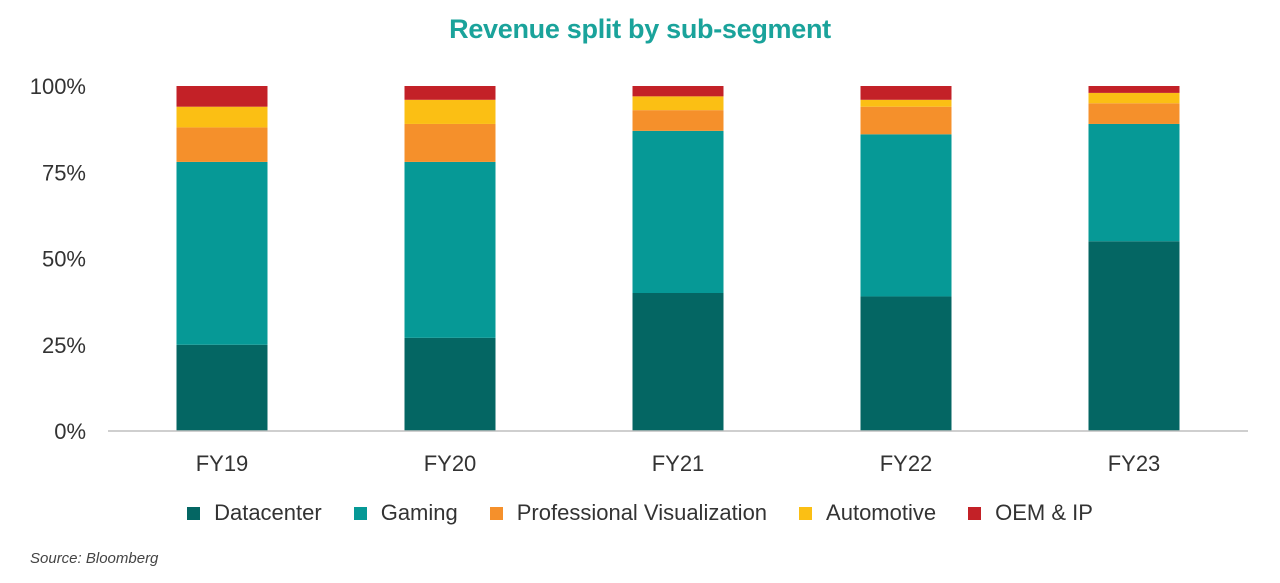  What do you see at coordinates (222, 96) in the screenshot?
I see `bar-segment-fy19-oem-ip` at bounding box center [222, 96].